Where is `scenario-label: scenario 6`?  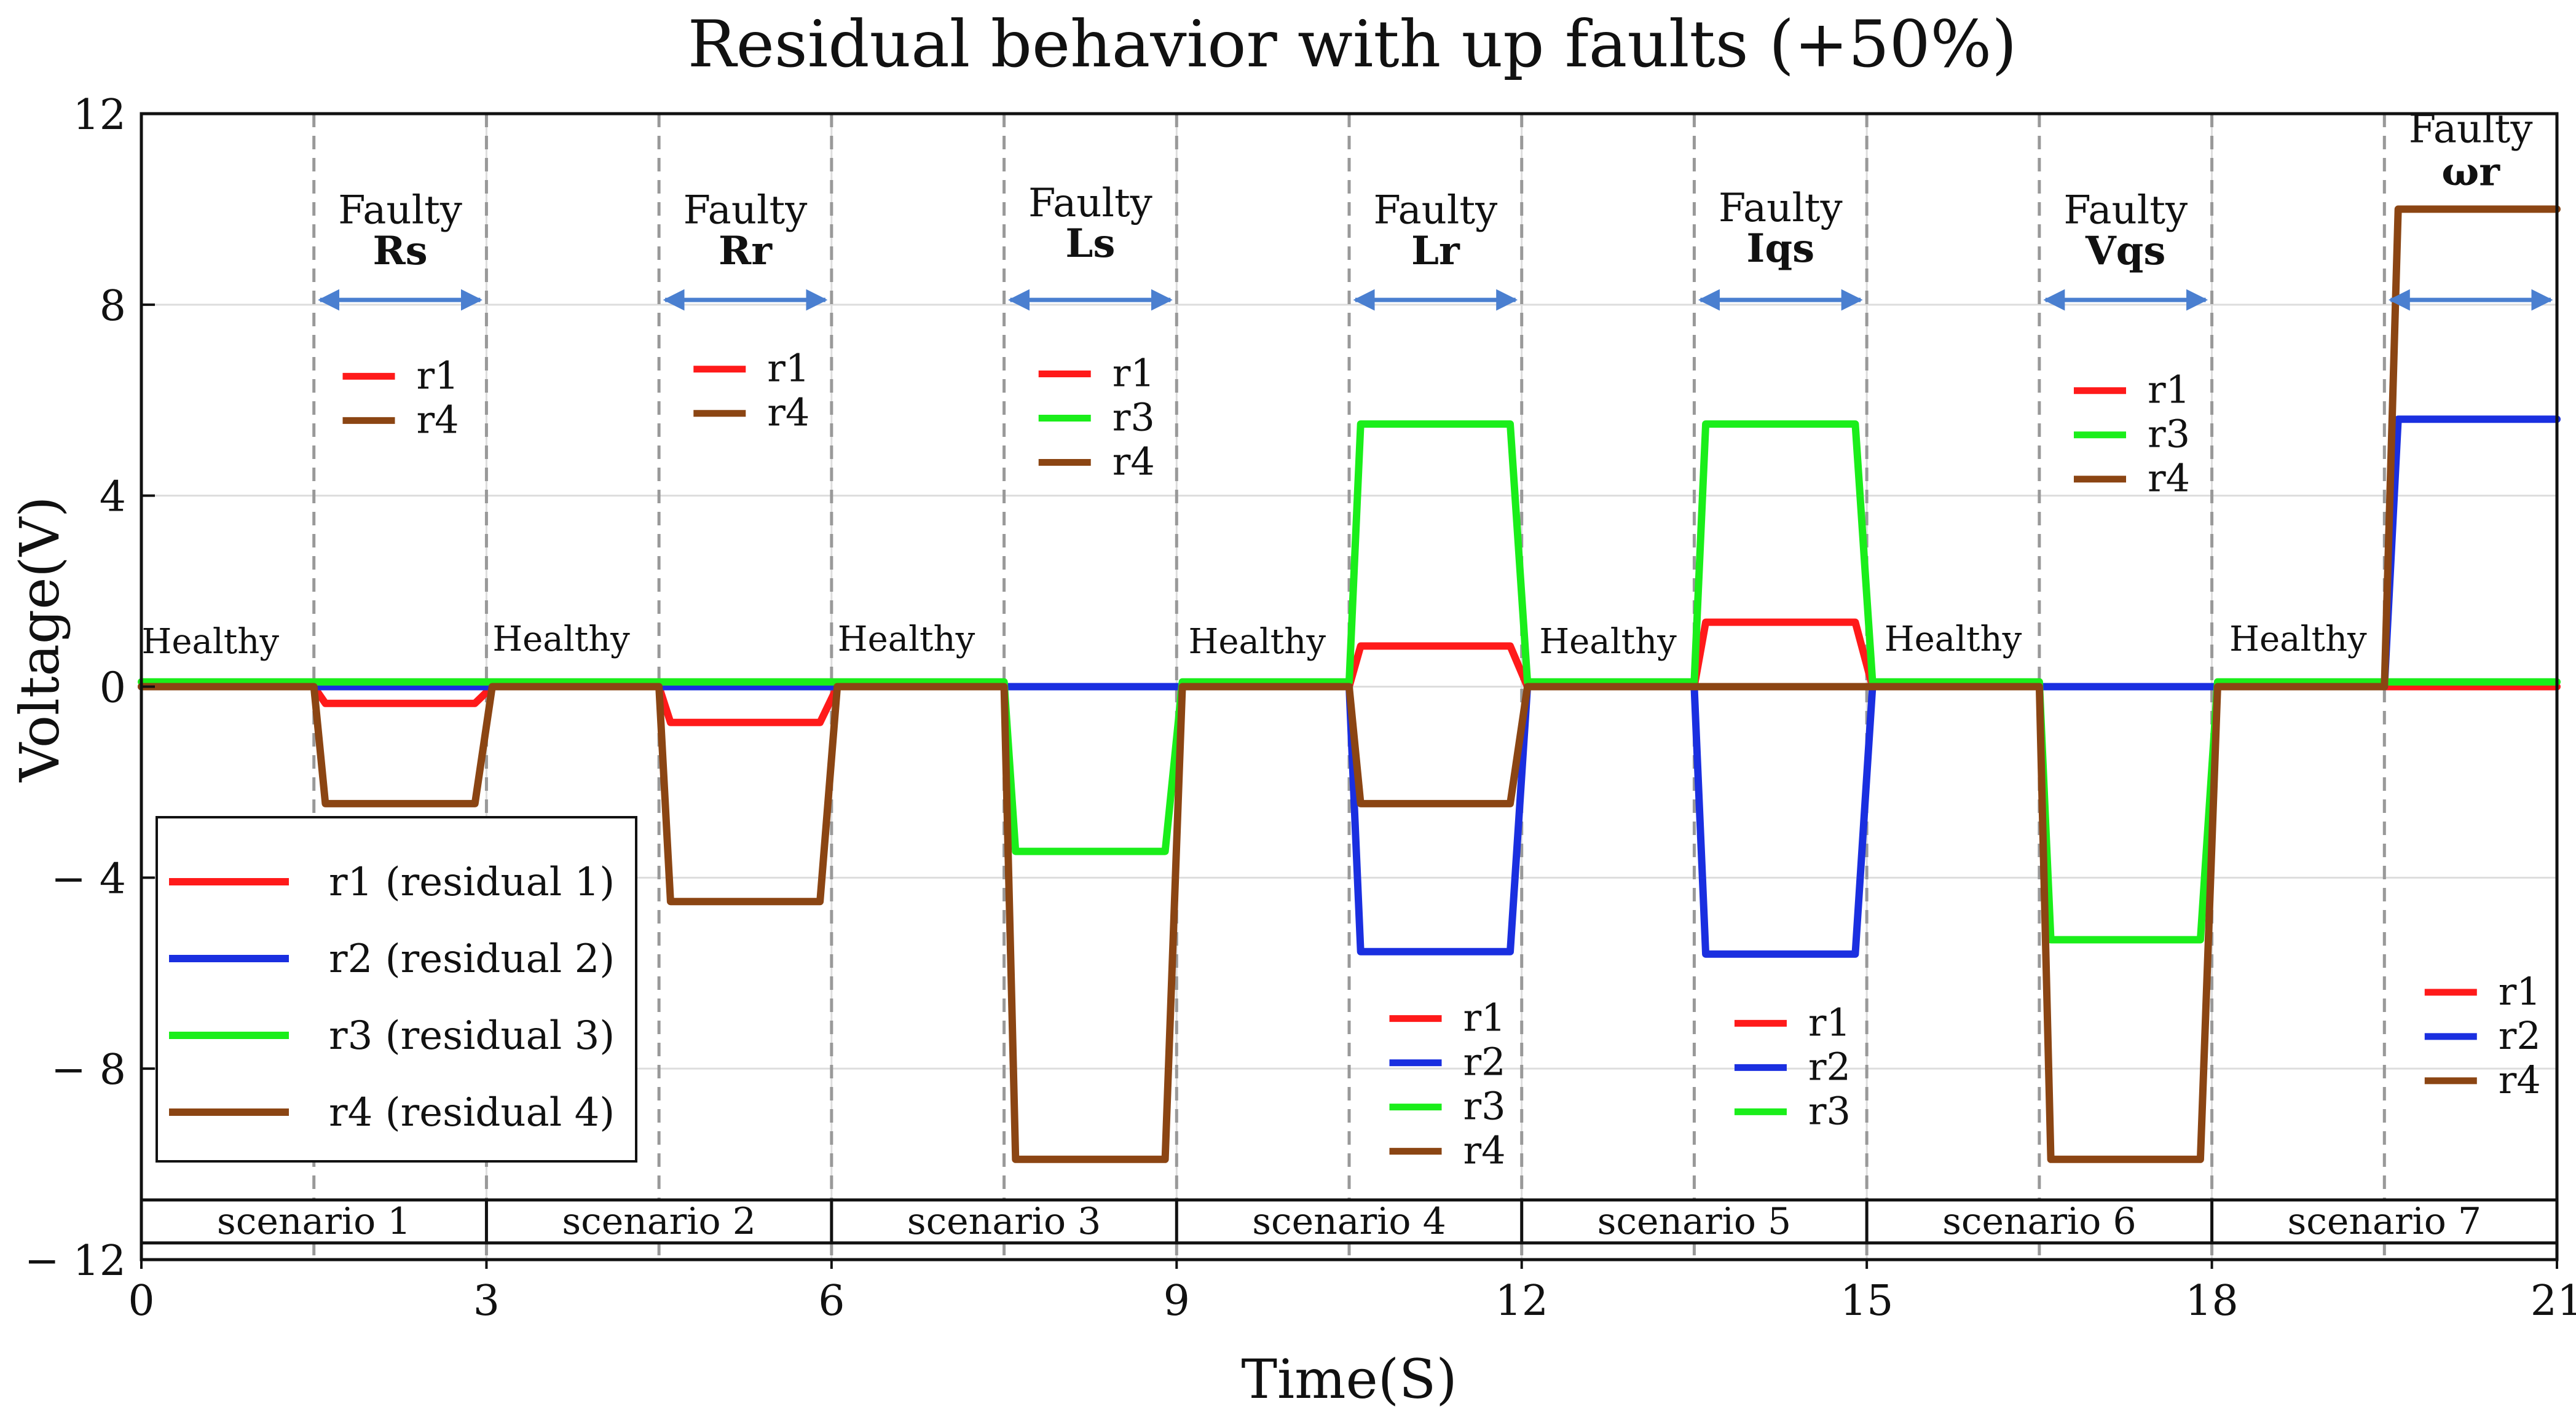 scenario-label: scenario 6 is located at coordinates (2040, 1221).